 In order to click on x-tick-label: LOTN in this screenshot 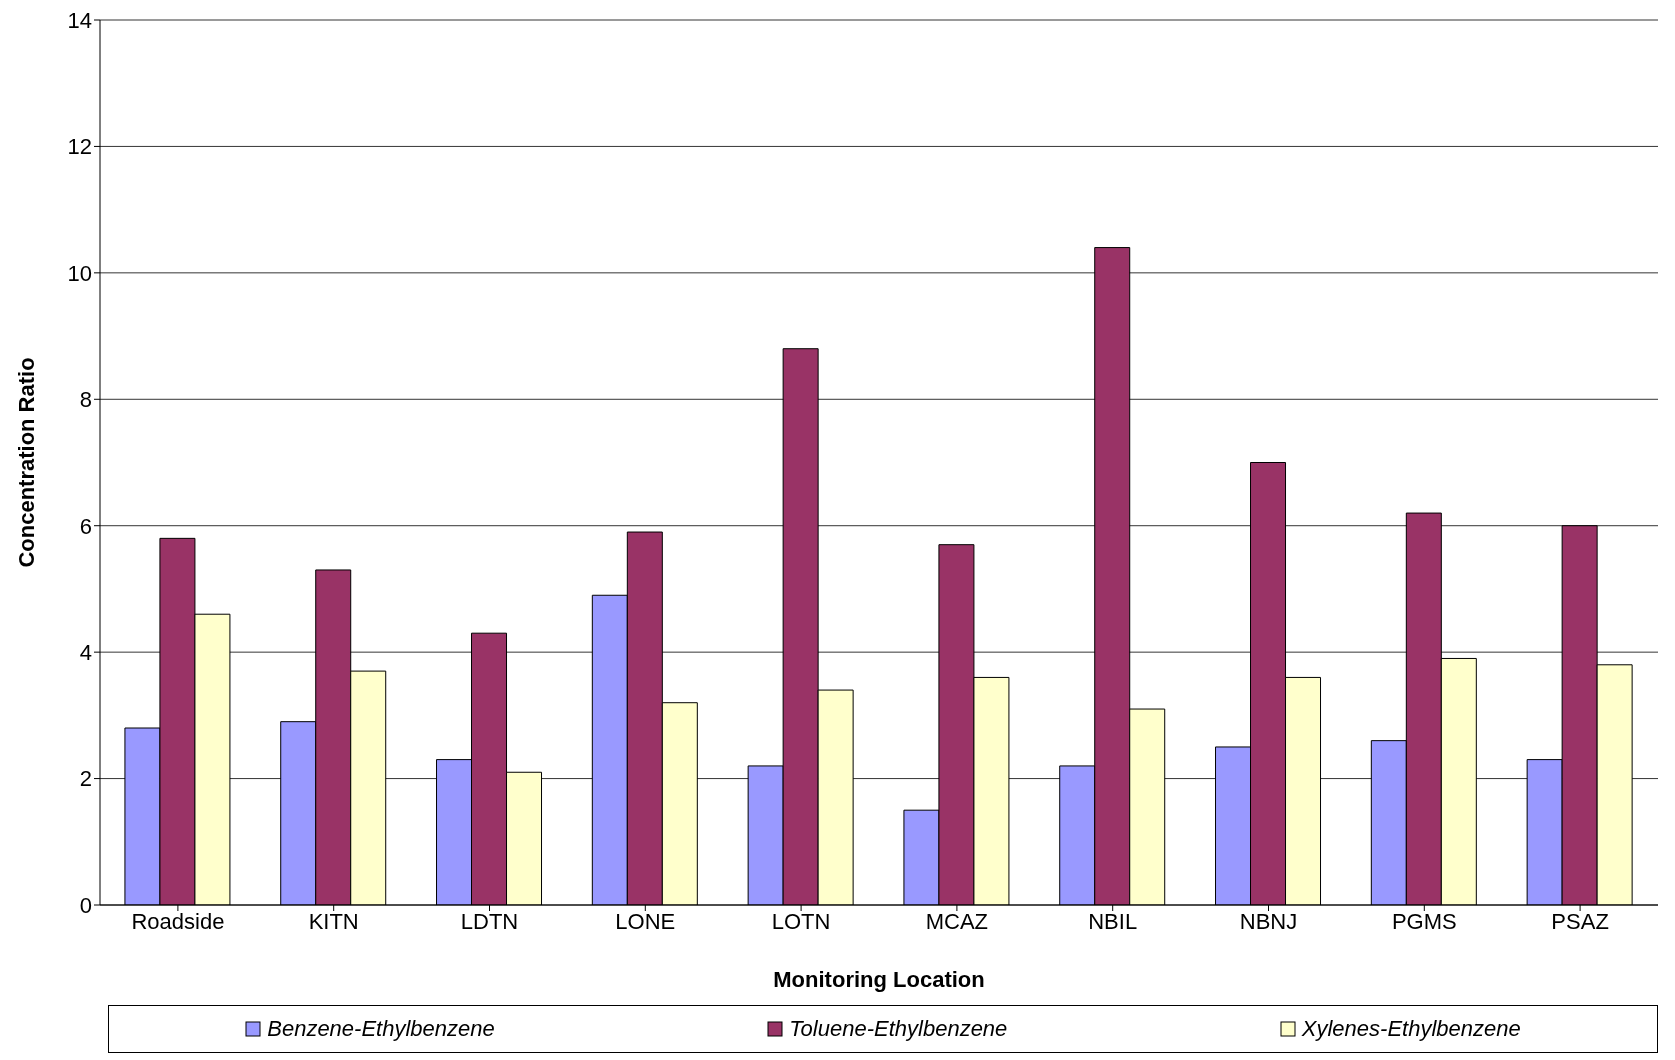, I will do `click(801, 921)`.